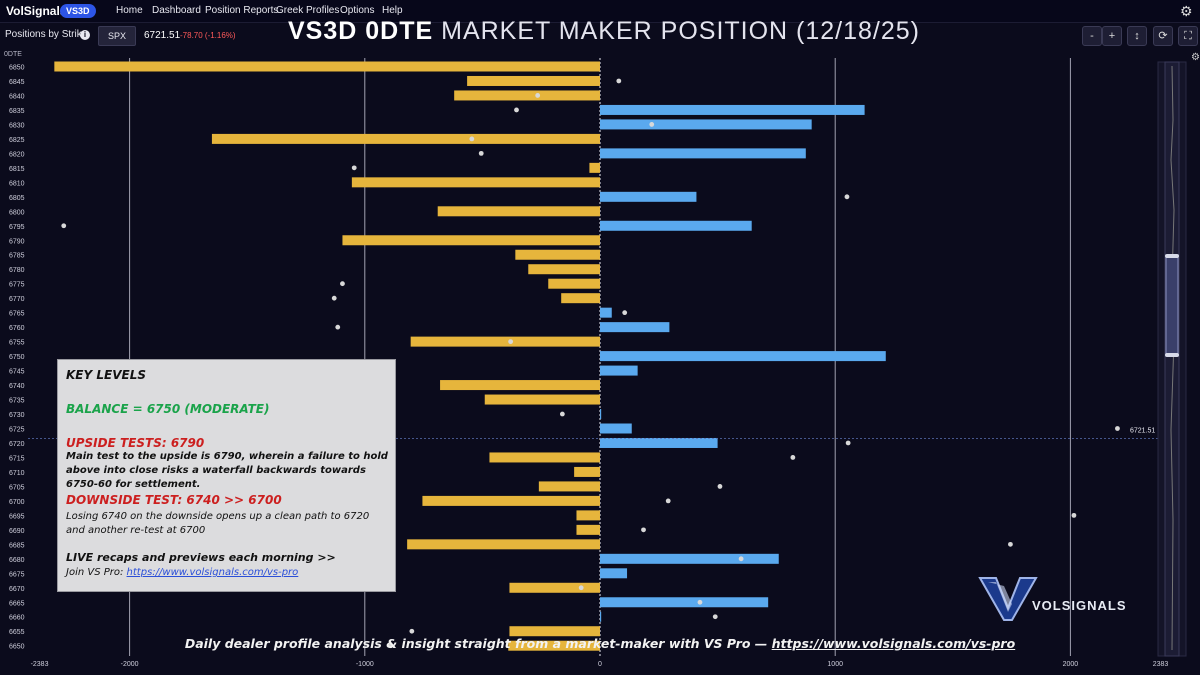 This screenshot has height=675, width=1200. Describe the element at coordinates (1172, 355) in the screenshot. I see `scrollbar-handle-bottom` at that location.